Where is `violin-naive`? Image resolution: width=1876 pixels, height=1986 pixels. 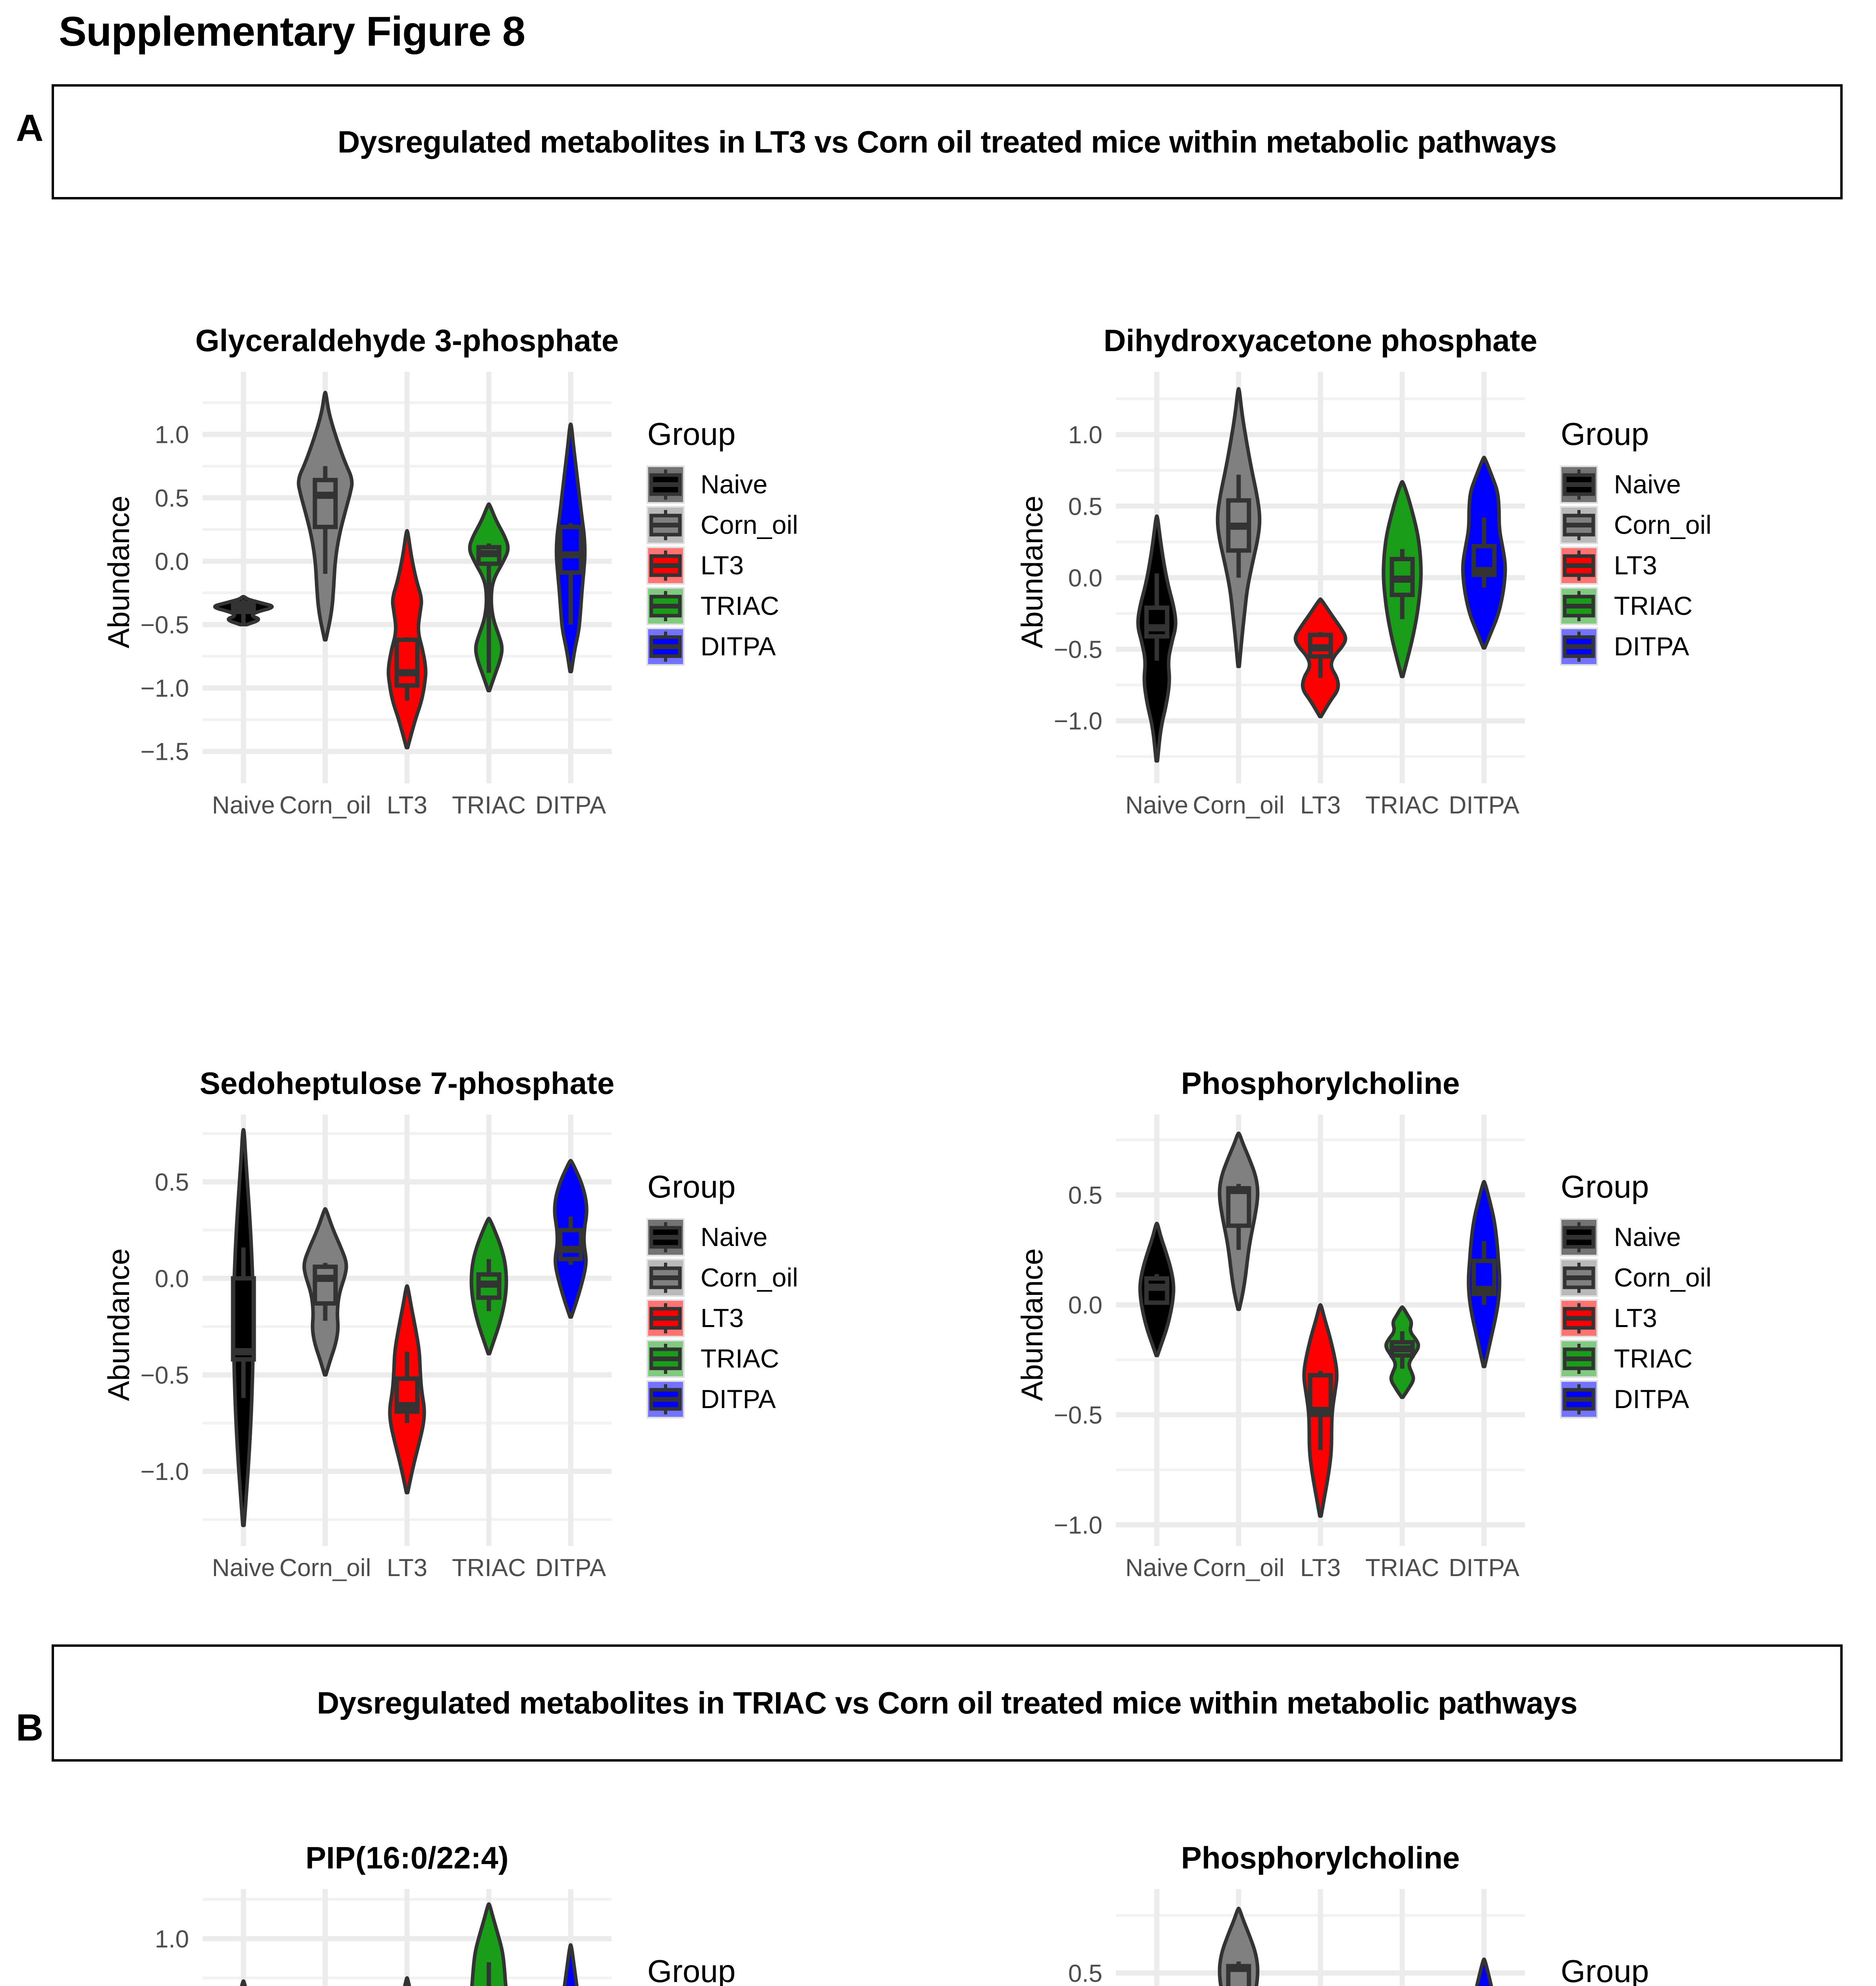 violin-naive is located at coordinates (244, 1982).